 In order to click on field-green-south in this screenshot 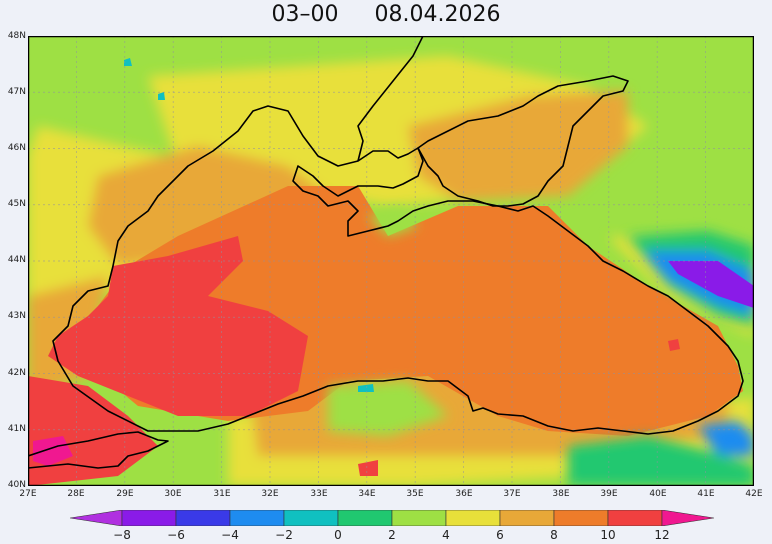, I will do `click(388, 408)`.